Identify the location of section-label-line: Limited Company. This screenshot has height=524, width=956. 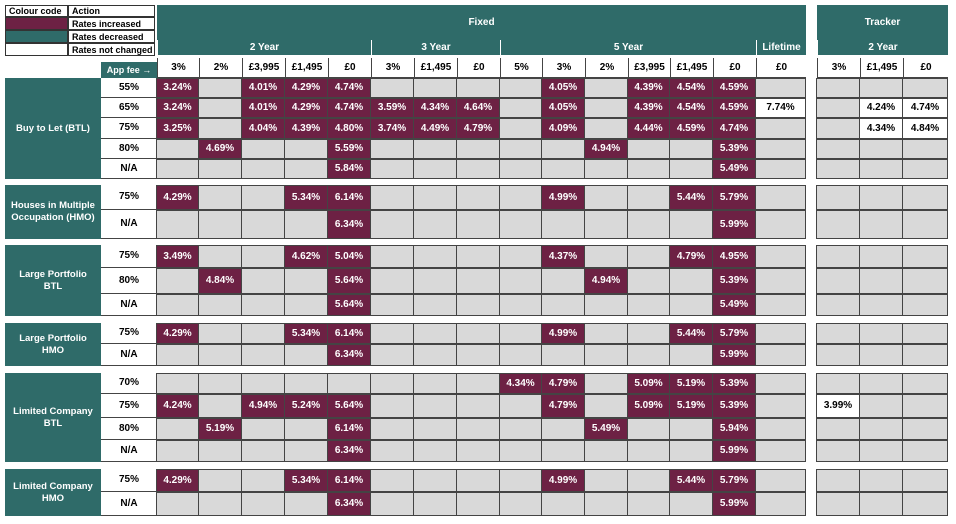
(53, 411).